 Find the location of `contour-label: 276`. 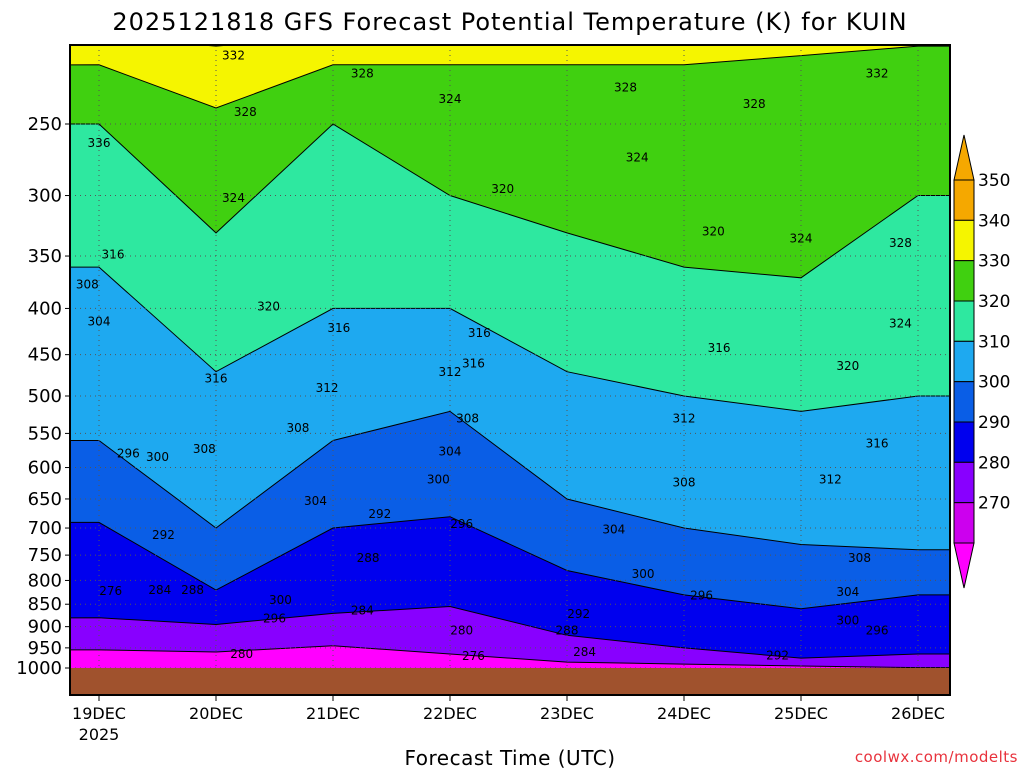

contour-label: 276 is located at coordinates (473, 656).